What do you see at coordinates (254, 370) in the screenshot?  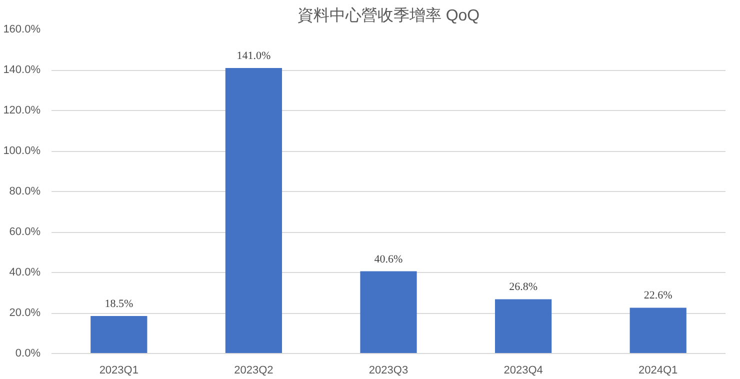 I see `x-tick-label: 2023Q2` at bounding box center [254, 370].